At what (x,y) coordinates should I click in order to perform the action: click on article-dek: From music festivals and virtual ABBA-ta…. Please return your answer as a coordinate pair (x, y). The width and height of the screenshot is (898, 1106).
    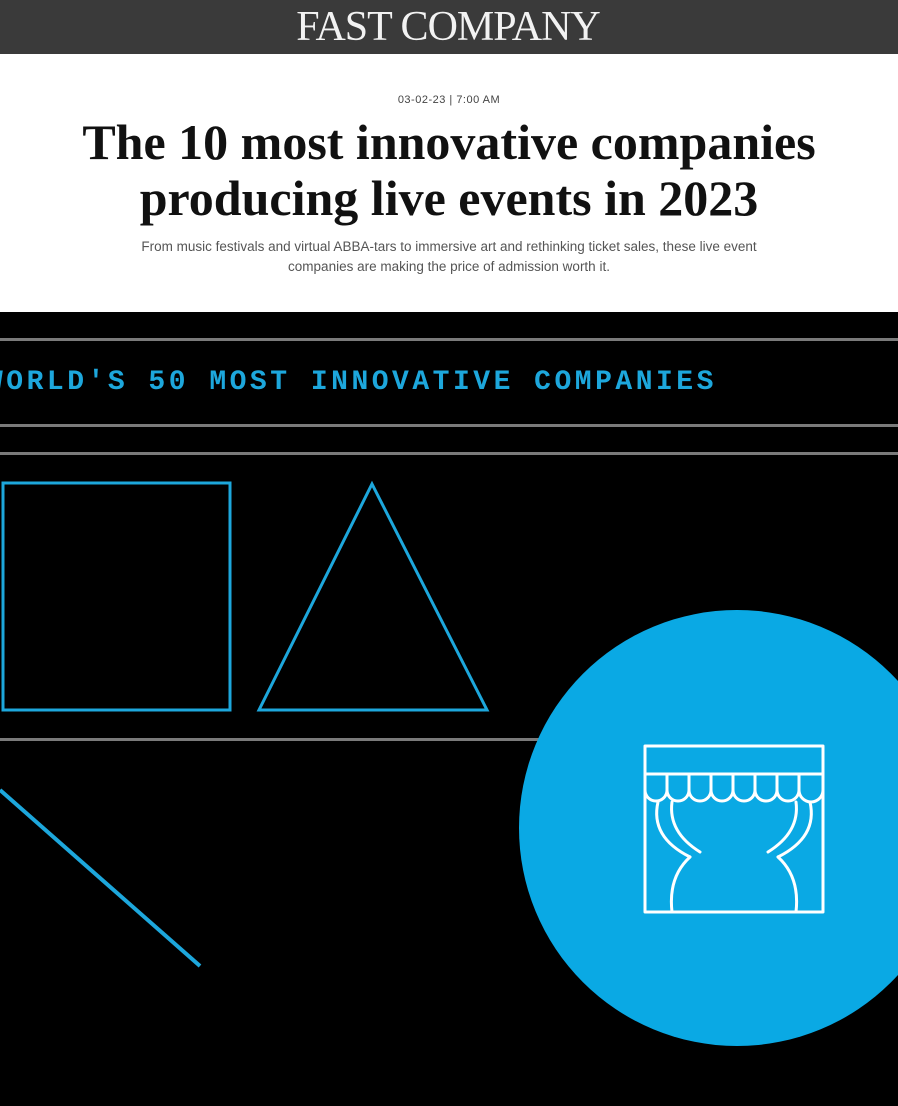
    Looking at the image, I should click on (449, 257).